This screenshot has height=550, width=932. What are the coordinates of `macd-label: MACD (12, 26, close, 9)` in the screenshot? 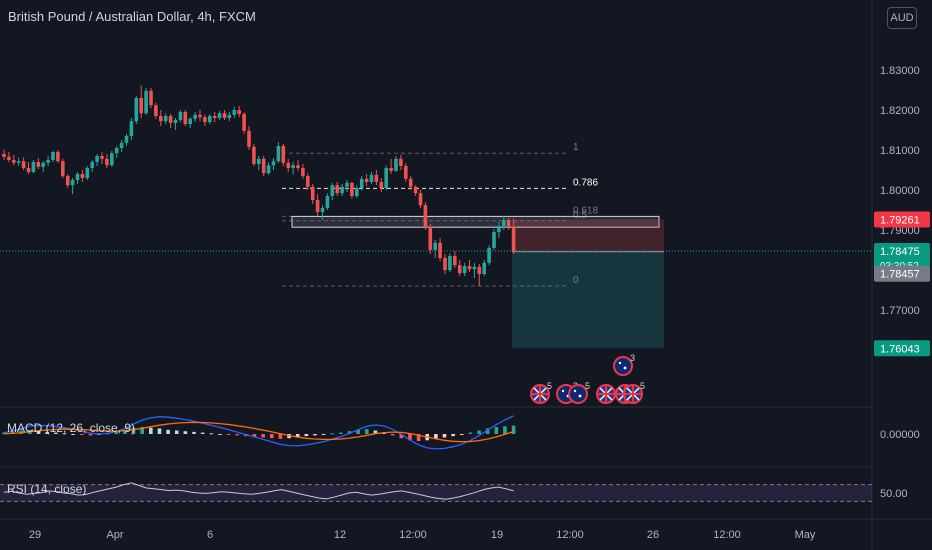 It's located at (71, 428).